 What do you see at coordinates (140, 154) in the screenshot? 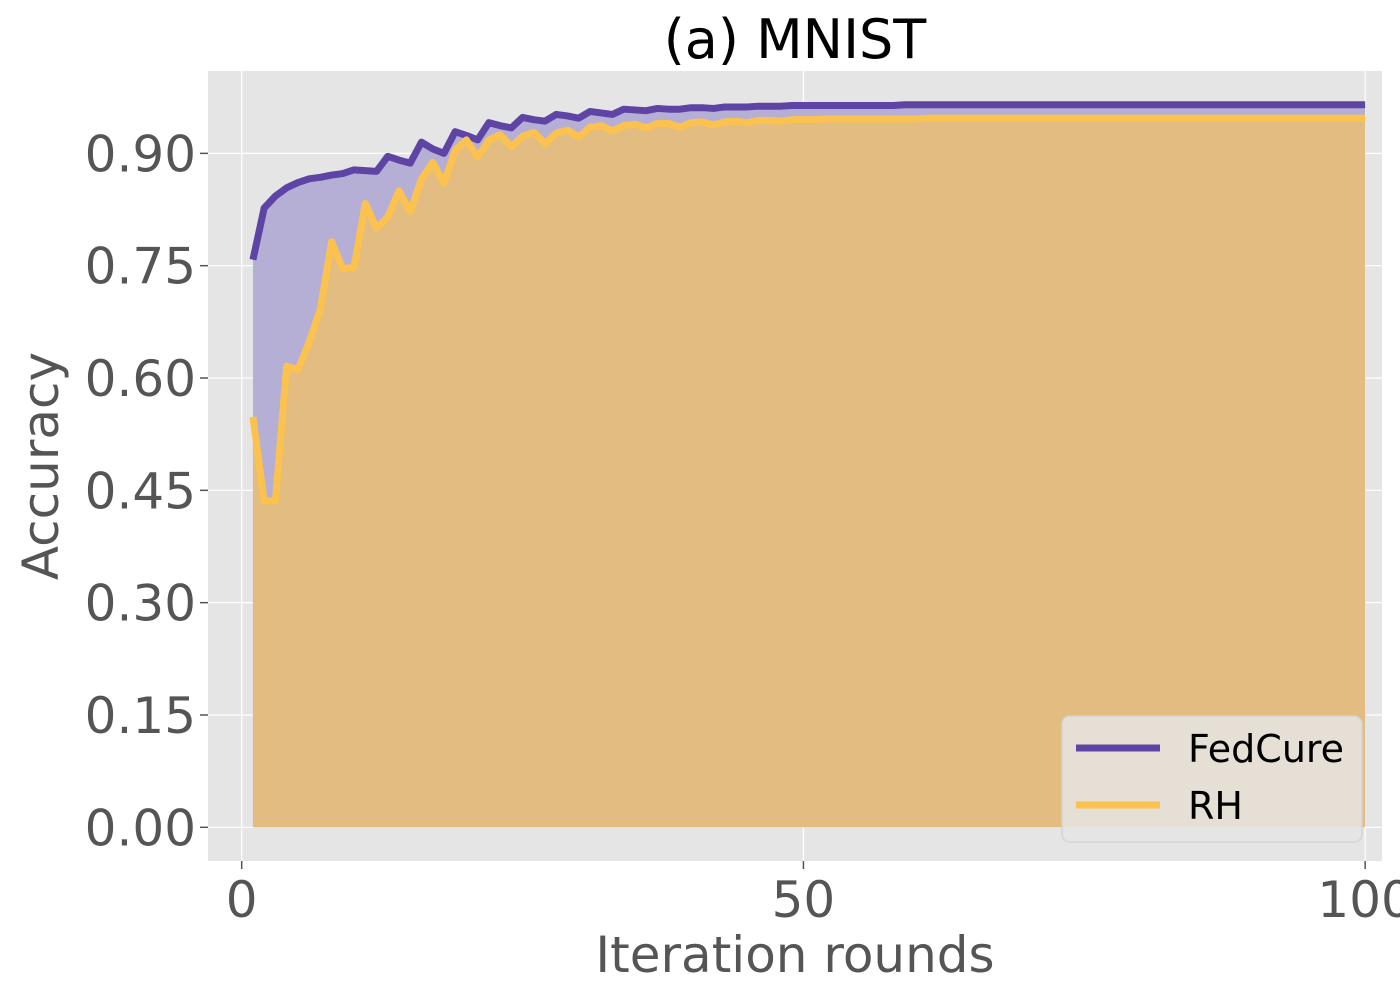
I see `y-tick-label: 0.90` at bounding box center [140, 154].